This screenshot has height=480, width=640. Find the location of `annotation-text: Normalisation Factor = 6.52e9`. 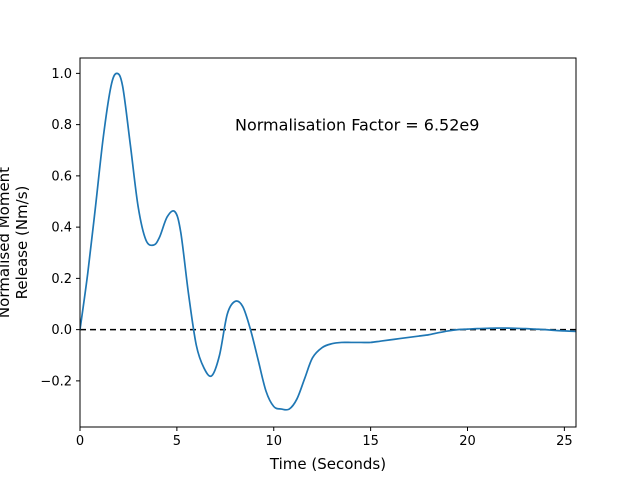

annotation-text: Normalisation Factor = 6.52e9 is located at coordinates (357, 125).